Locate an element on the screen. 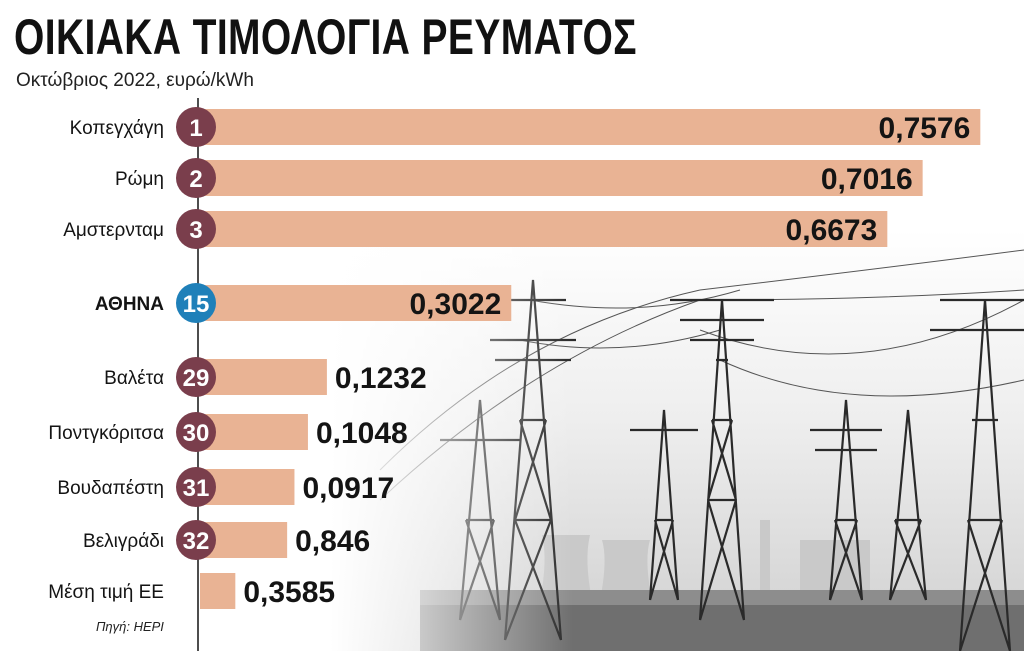  category-label: Μέση τιμή ΕΕ is located at coordinates (106, 592).